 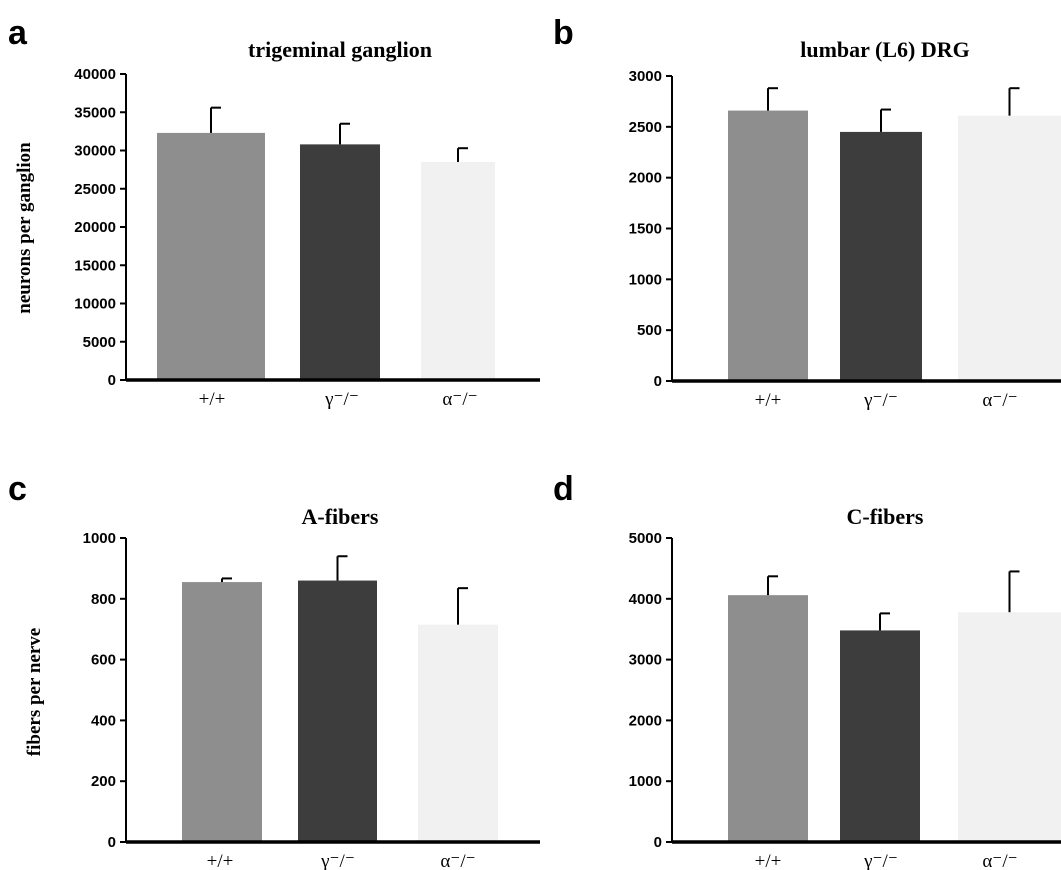 What do you see at coordinates (95, 265) in the screenshot?
I see `y-tick-label-a-3: 15000` at bounding box center [95, 265].